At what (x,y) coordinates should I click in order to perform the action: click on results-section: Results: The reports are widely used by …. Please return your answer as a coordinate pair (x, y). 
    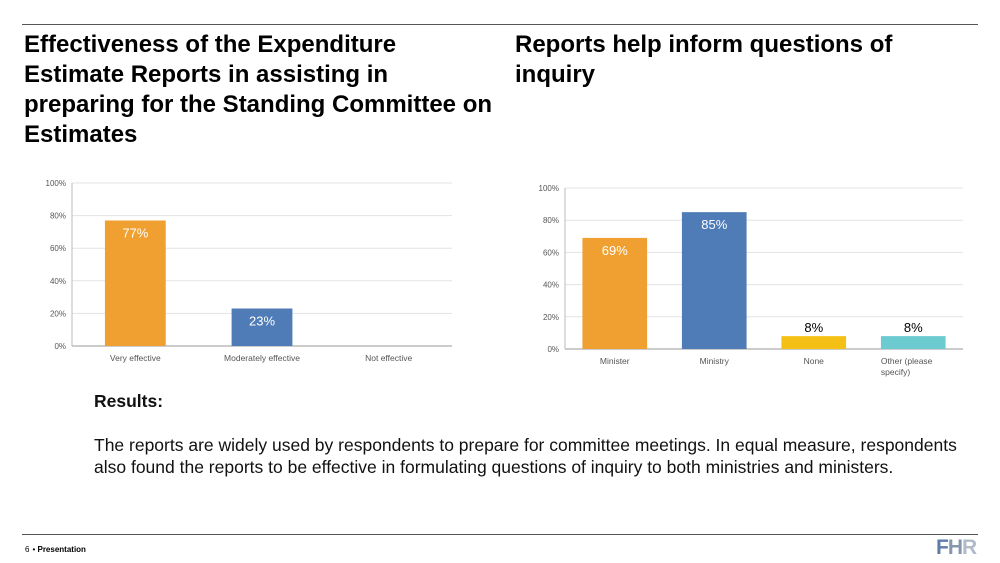
    Looking at the image, I should click on (534, 434).